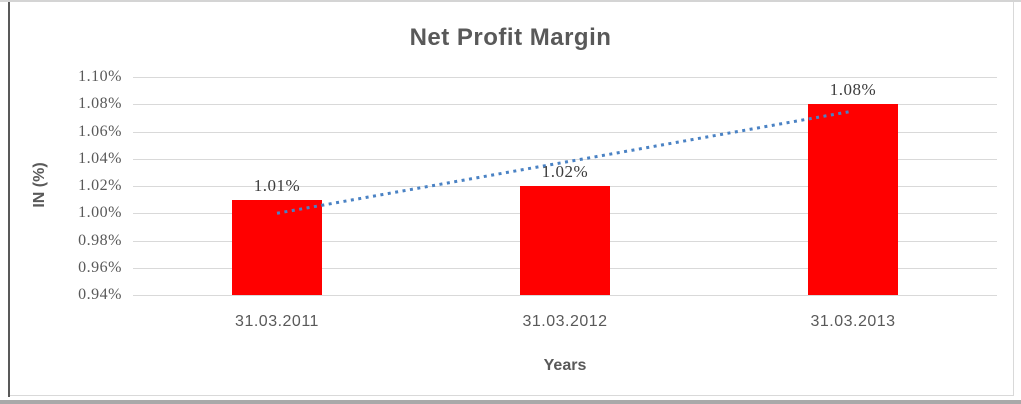 This screenshot has height=404, width=1021. What do you see at coordinates (277, 185) in the screenshot?
I see `data-label: 1.01%` at bounding box center [277, 185].